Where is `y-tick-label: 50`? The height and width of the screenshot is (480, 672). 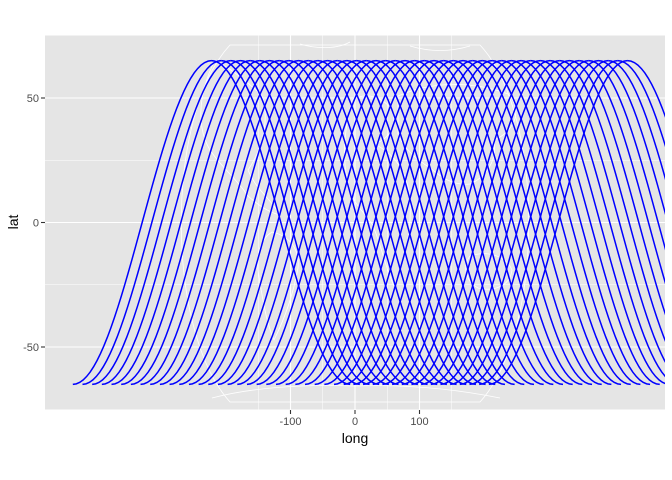 y-tick-label: 50 is located at coordinates (33, 99).